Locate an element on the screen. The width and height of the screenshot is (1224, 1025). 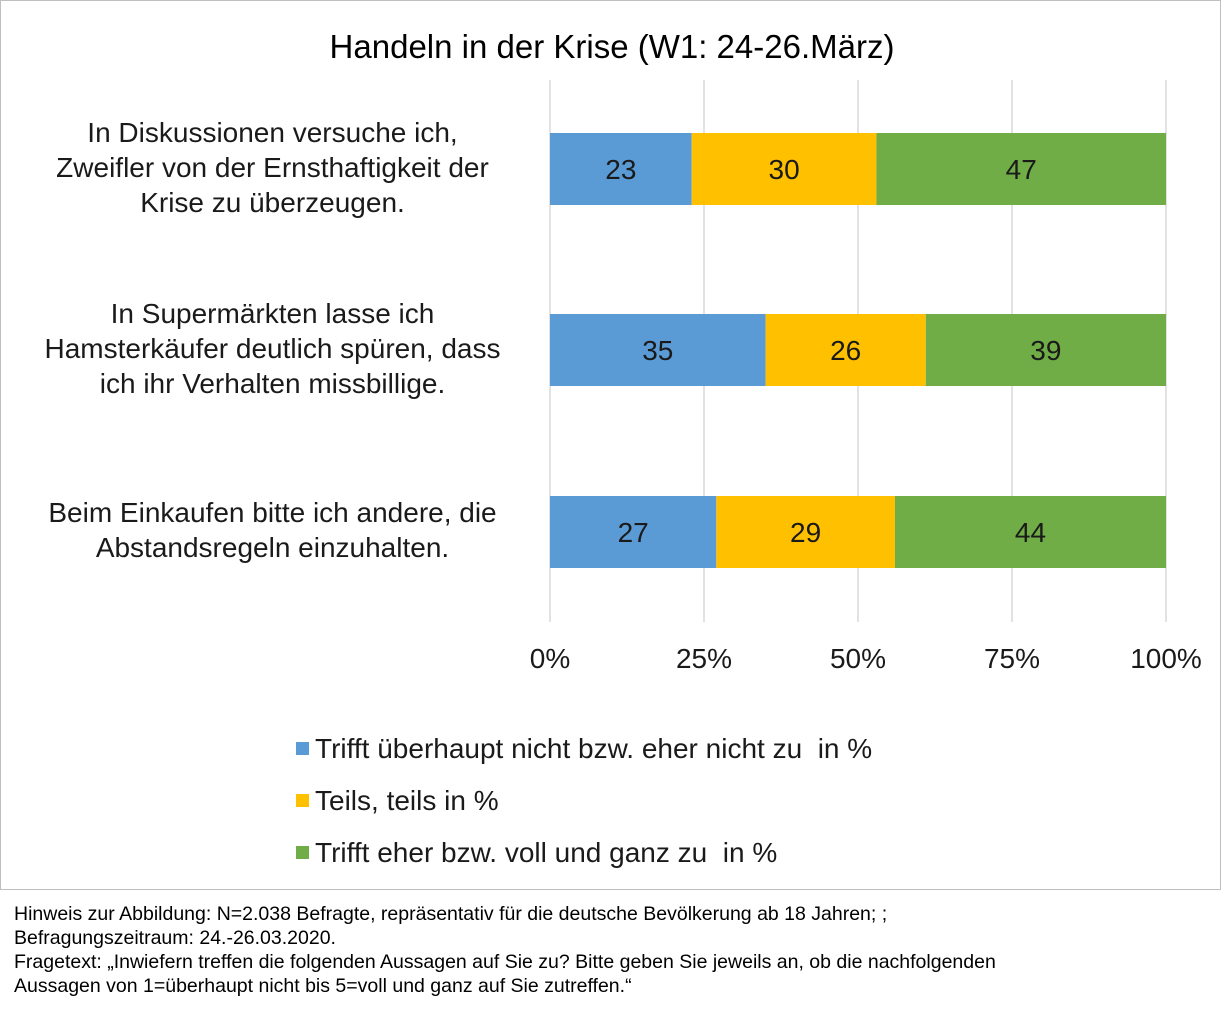
data-label: 30 is located at coordinates (784, 169).